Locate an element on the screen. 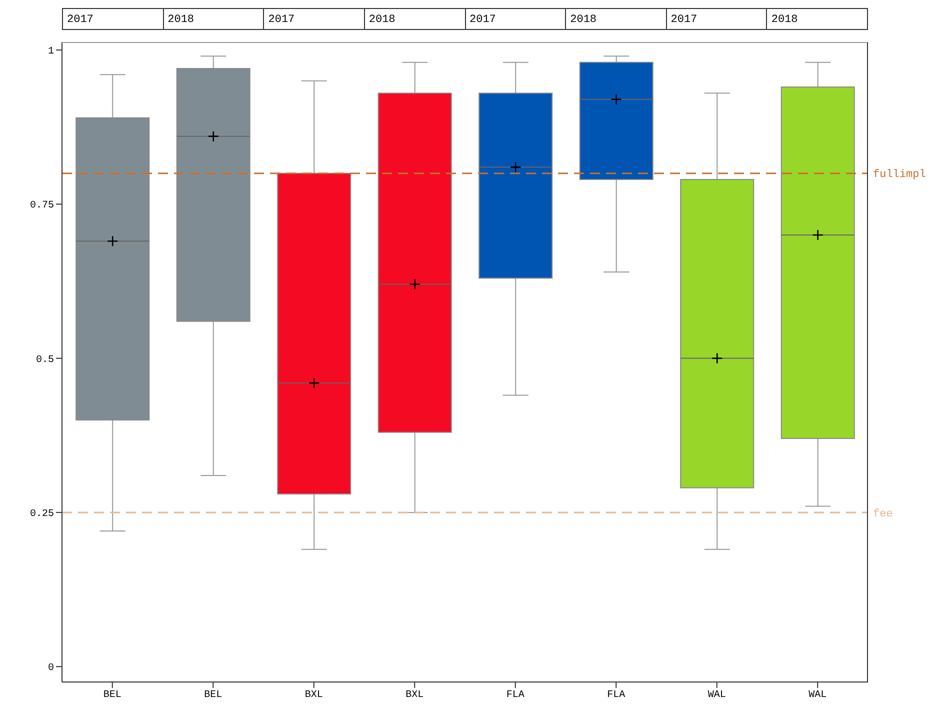  ref-line-label: fullimpl is located at coordinates (899, 175).